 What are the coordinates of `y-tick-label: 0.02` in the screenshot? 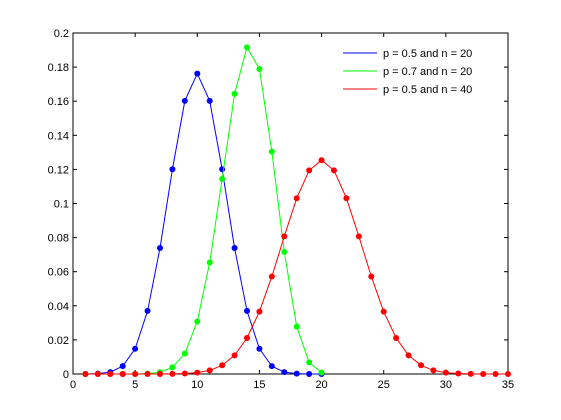 It's located at (58, 341).